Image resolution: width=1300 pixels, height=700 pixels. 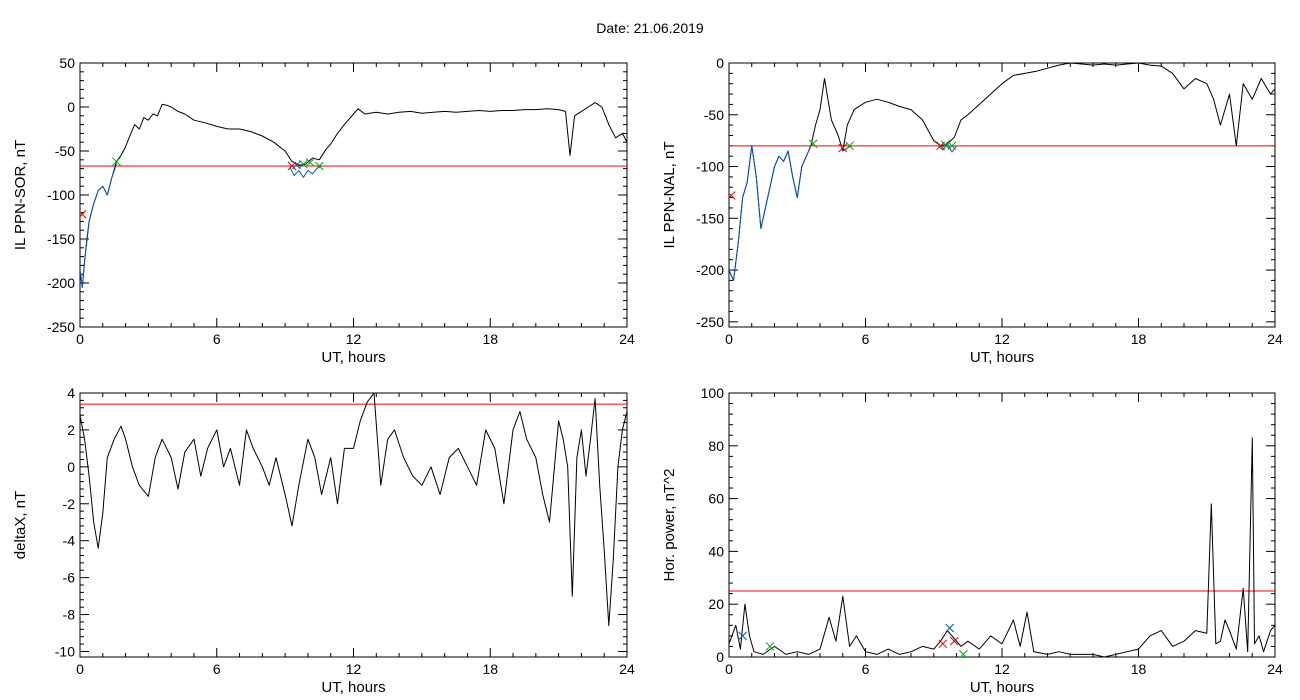 What do you see at coordinates (716, 551) in the screenshot?
I see `y-tick-label: 40` at bounding box center [716, 551].